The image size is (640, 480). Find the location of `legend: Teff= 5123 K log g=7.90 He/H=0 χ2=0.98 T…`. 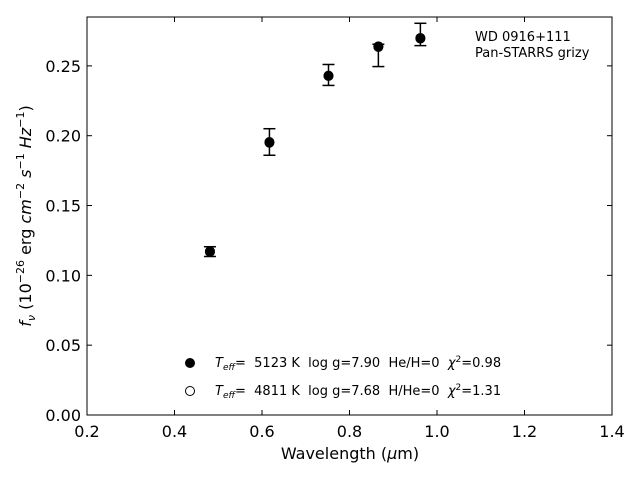

legend: Teff= 5123 K log g=7.90 He/H=0 χ2=0.98 T… is located at coordinates (343, 378).